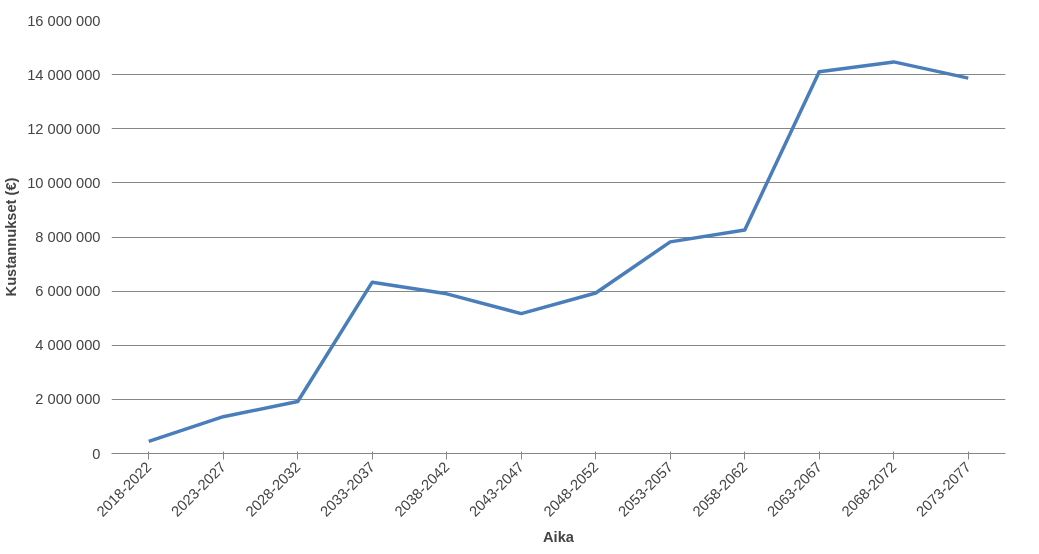  Describe the element at coordinates (64, 182) in the screenshot. I see `y-tick-label: 10 000 000` at that location.